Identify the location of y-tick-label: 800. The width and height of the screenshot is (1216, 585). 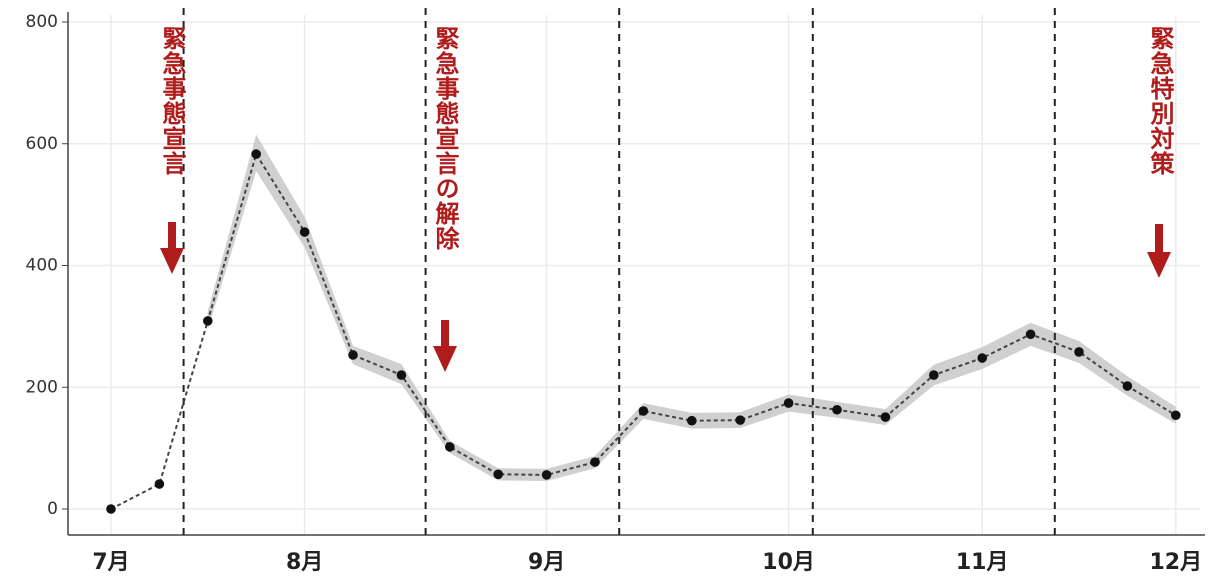
(42, 22).